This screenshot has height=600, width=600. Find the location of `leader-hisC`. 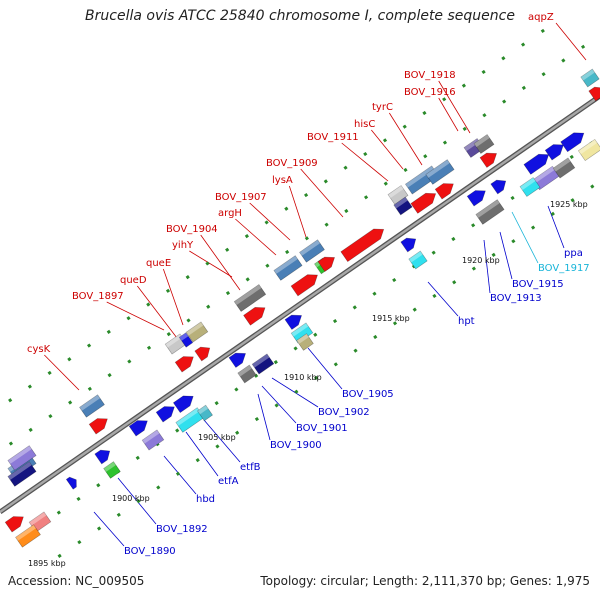

leader-hisC is located at coordinates (387, 149).